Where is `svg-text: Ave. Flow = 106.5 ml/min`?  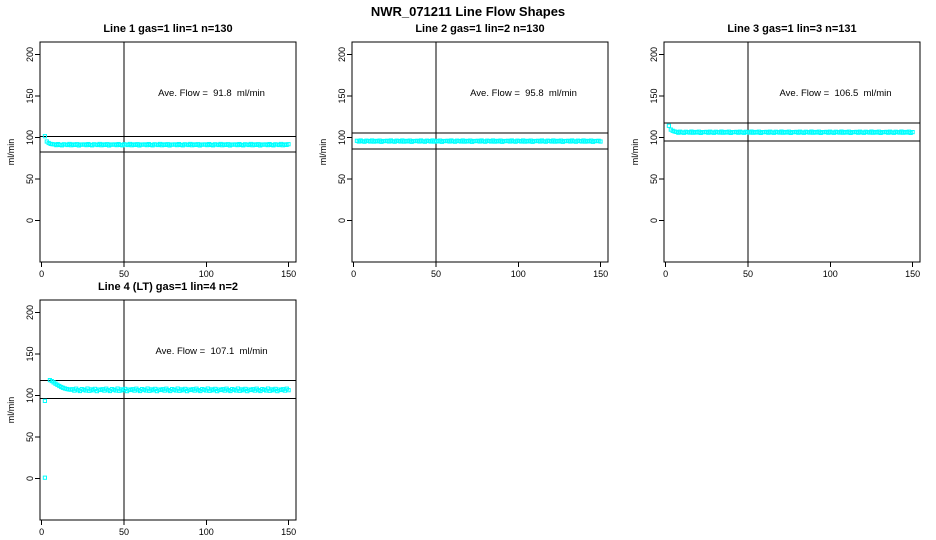 svg-text: Ave. Flow = 106.5 ml/min is located at coordinates (836, 93).